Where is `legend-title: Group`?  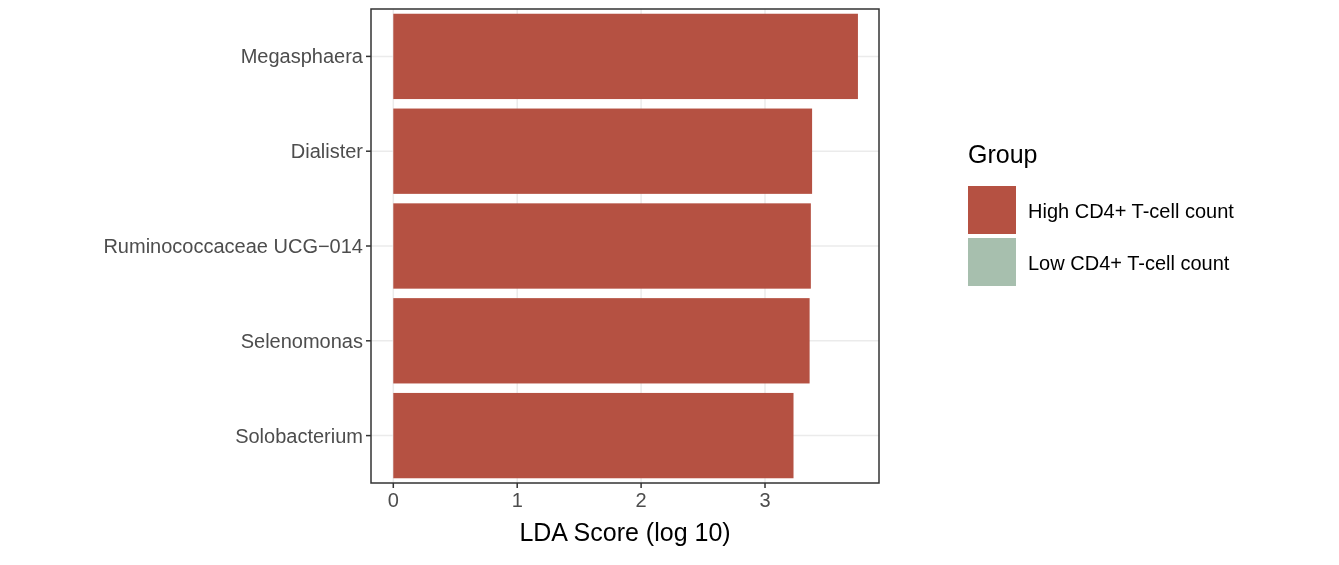 legend-title: Group is located at coordinates (1003, 154).